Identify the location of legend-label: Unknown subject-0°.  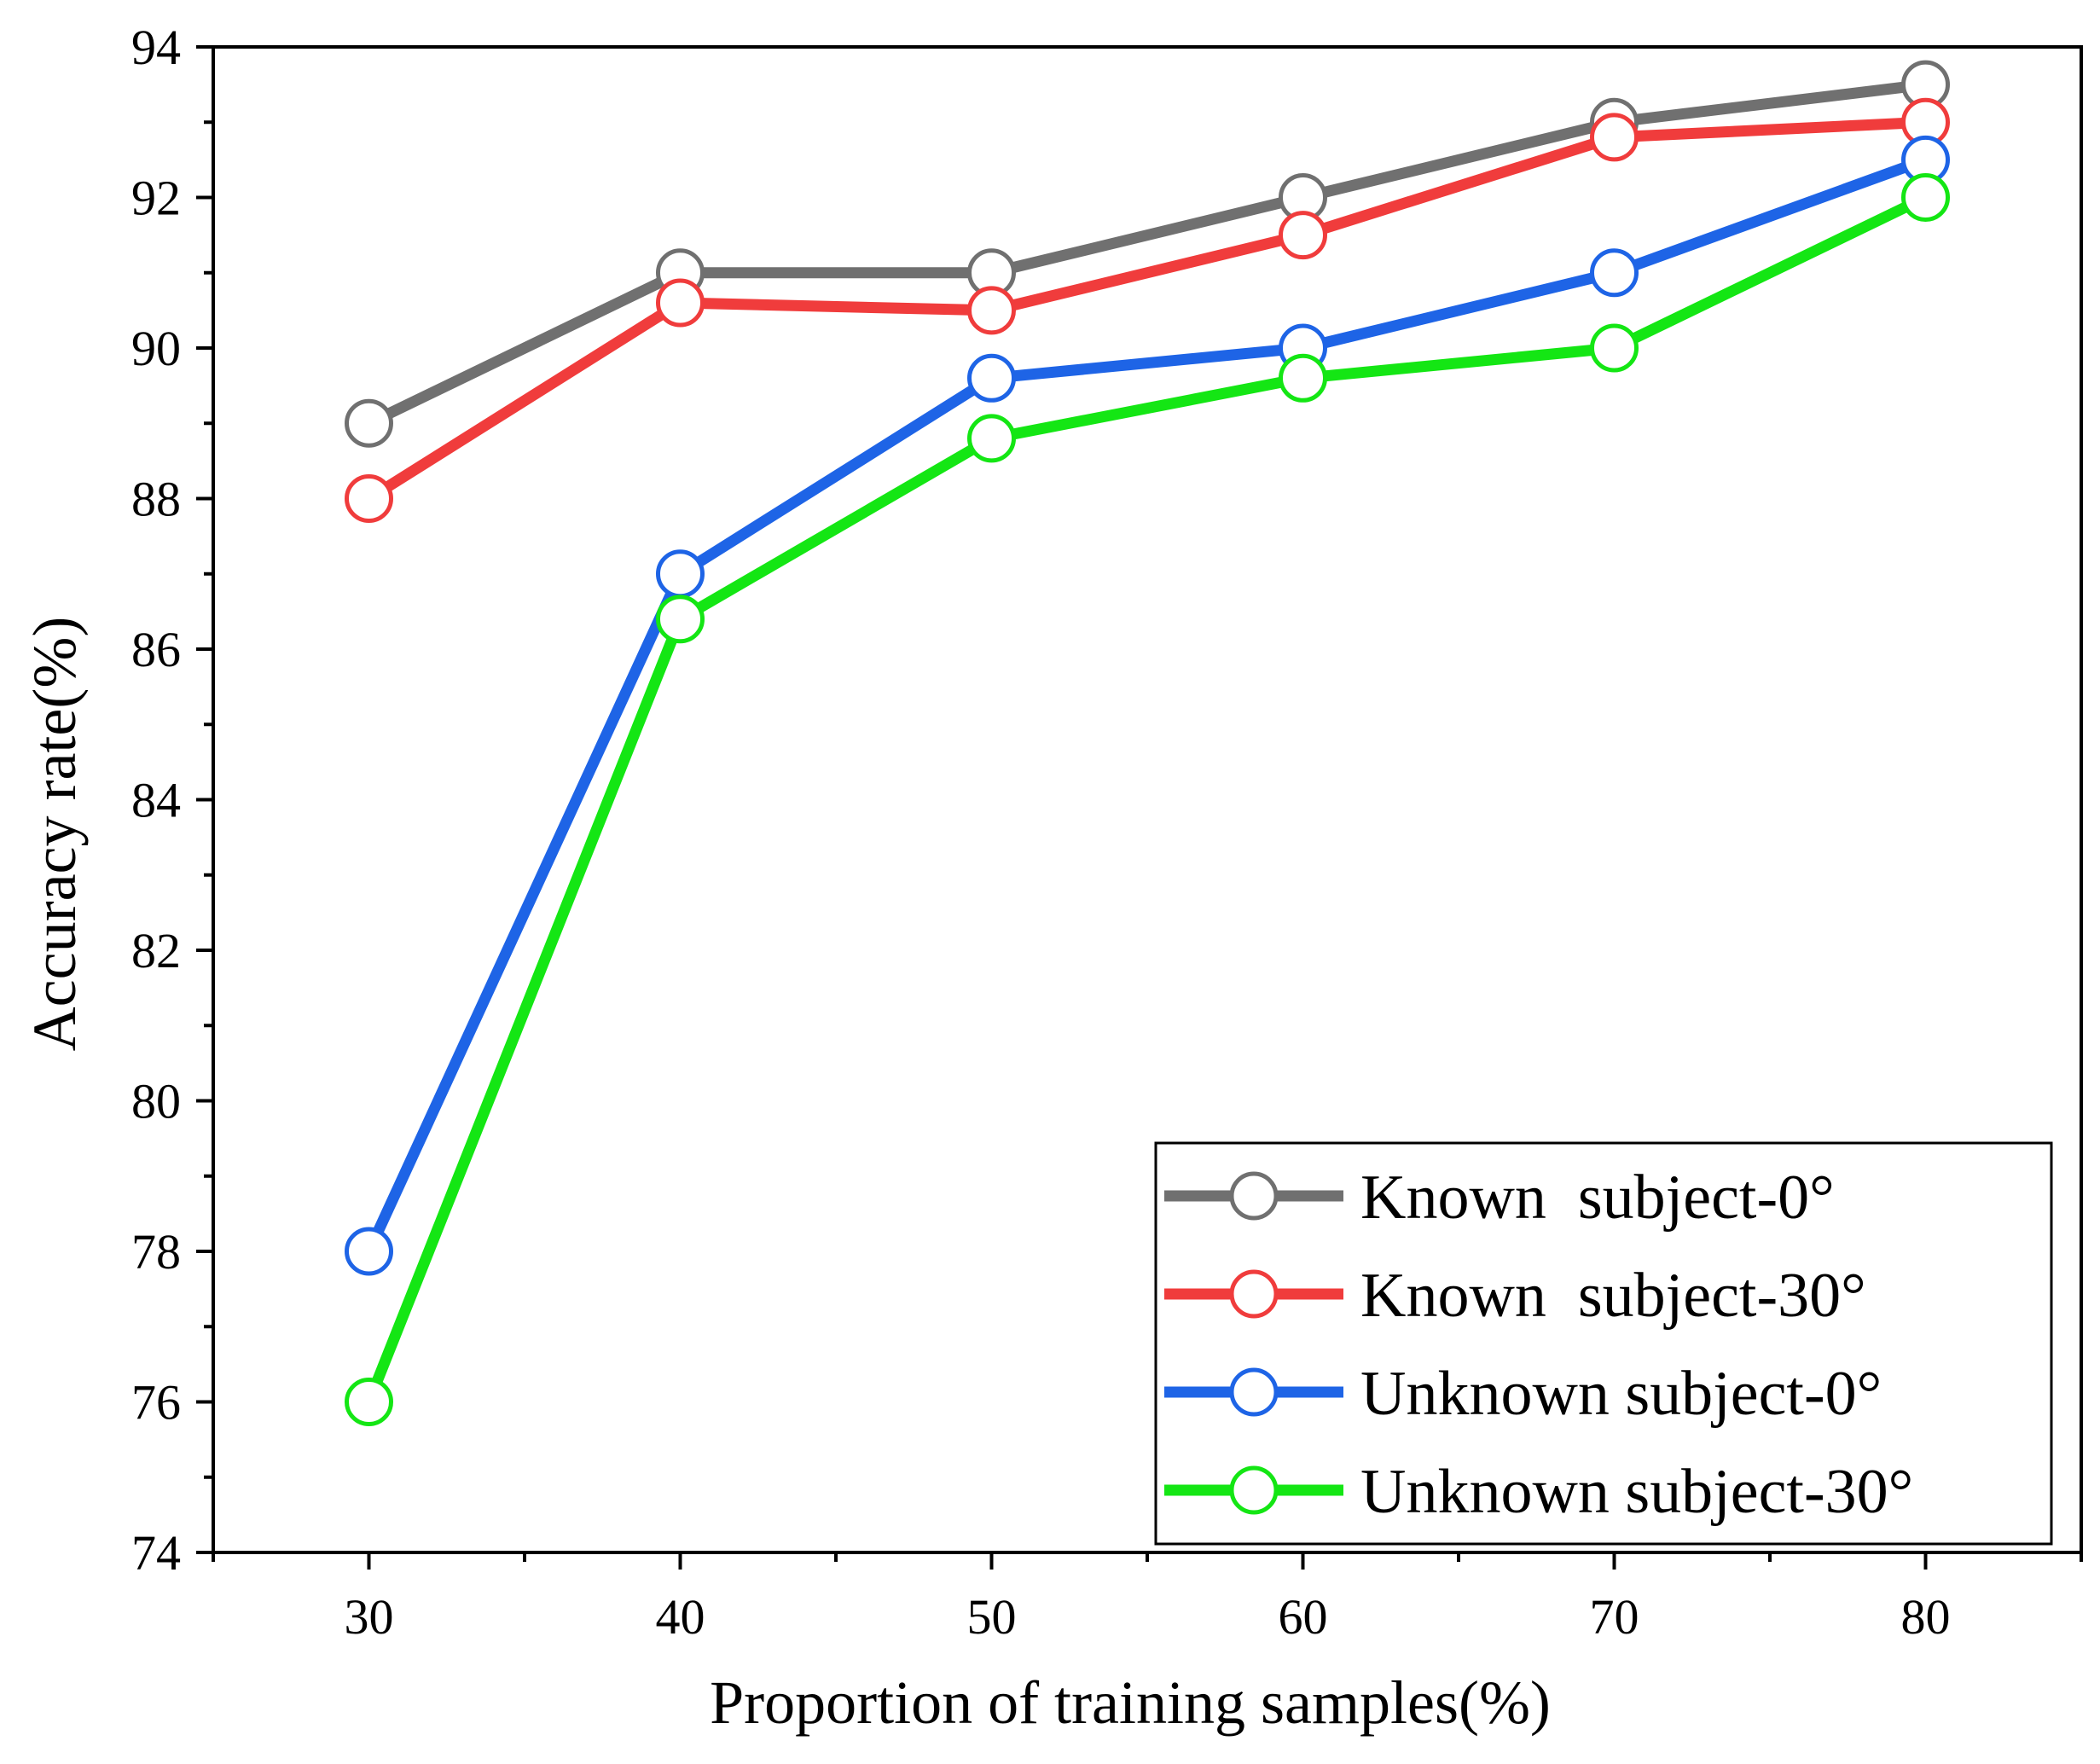
(1621, 1394).